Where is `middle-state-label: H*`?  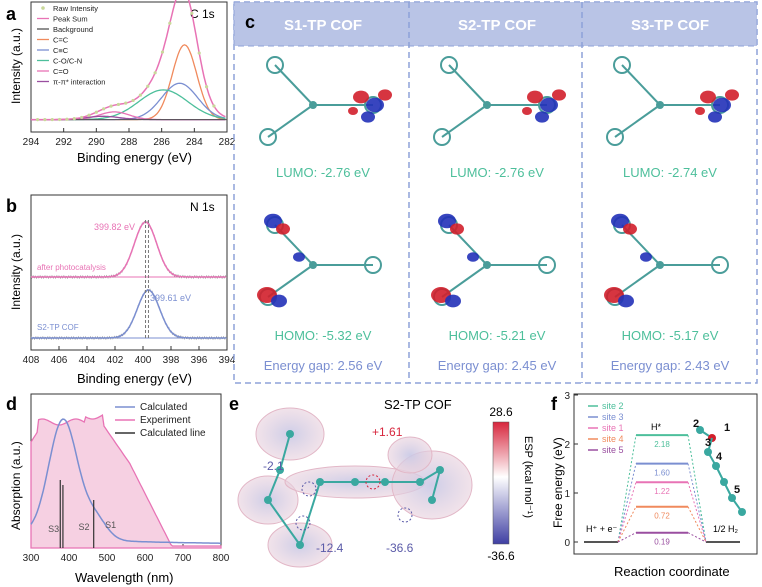 middle-state-label: H* is located at coordinates (656, 427).